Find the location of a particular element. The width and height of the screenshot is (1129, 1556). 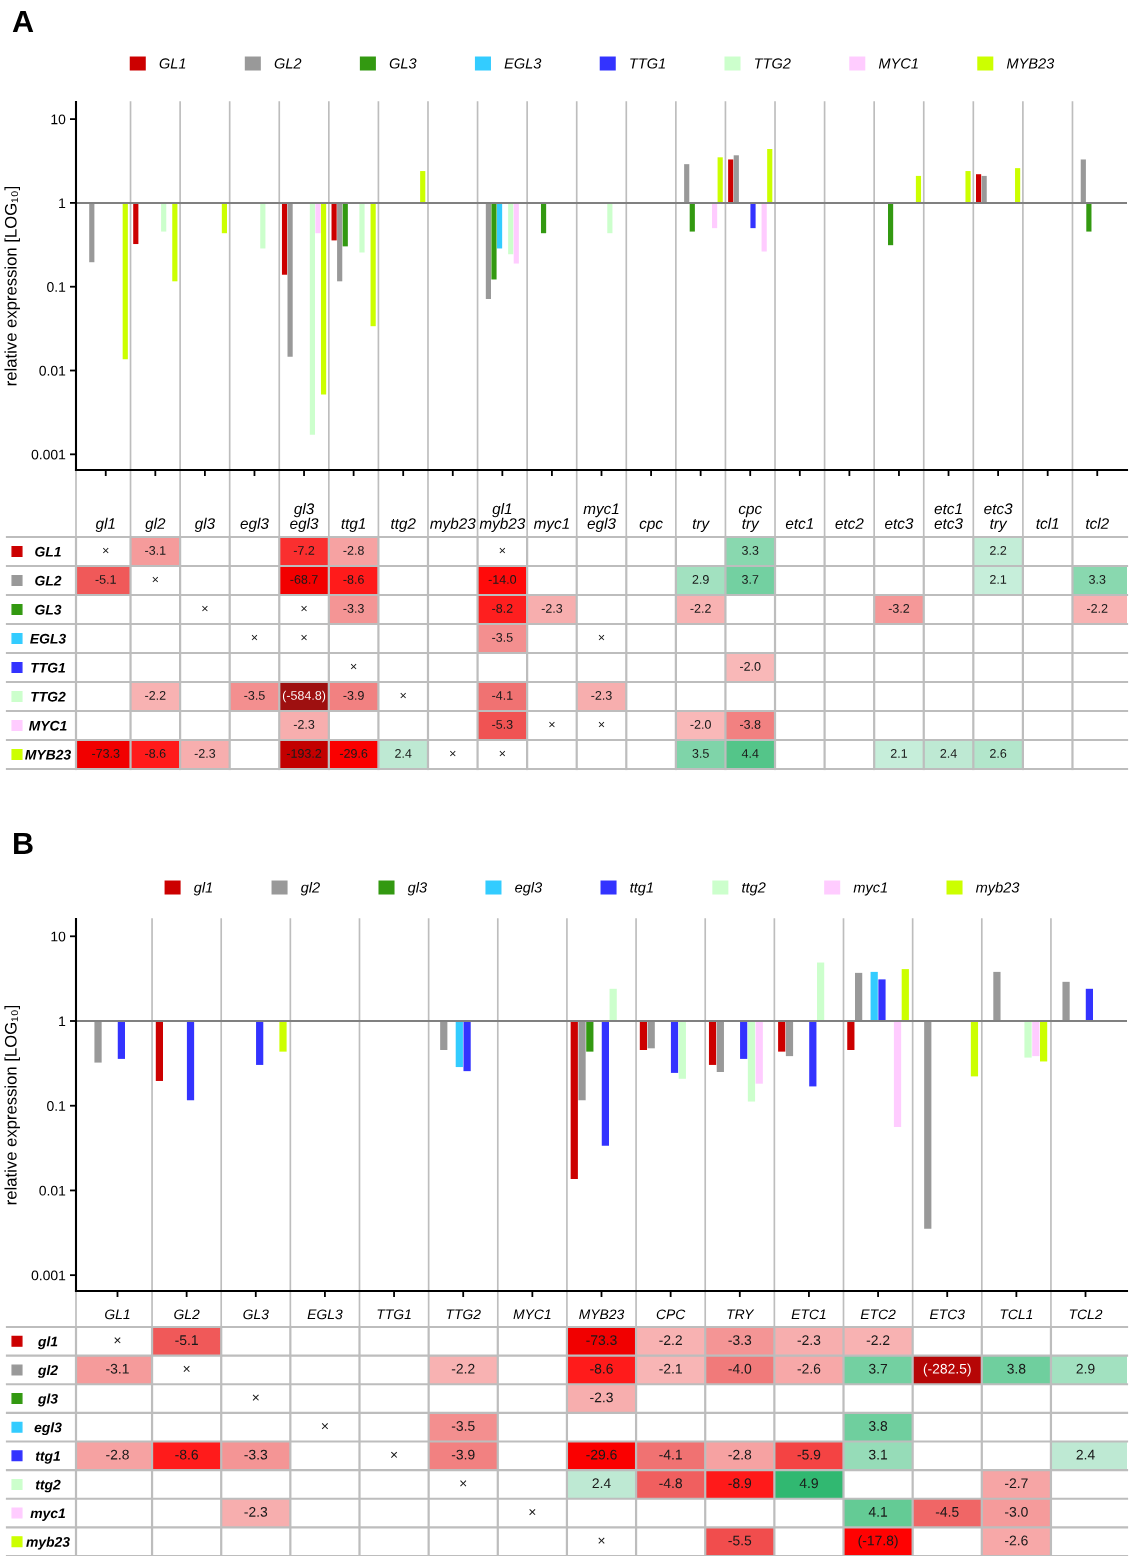

x-tick-label: myc1 egl3 is located at coordinates (601, 517).